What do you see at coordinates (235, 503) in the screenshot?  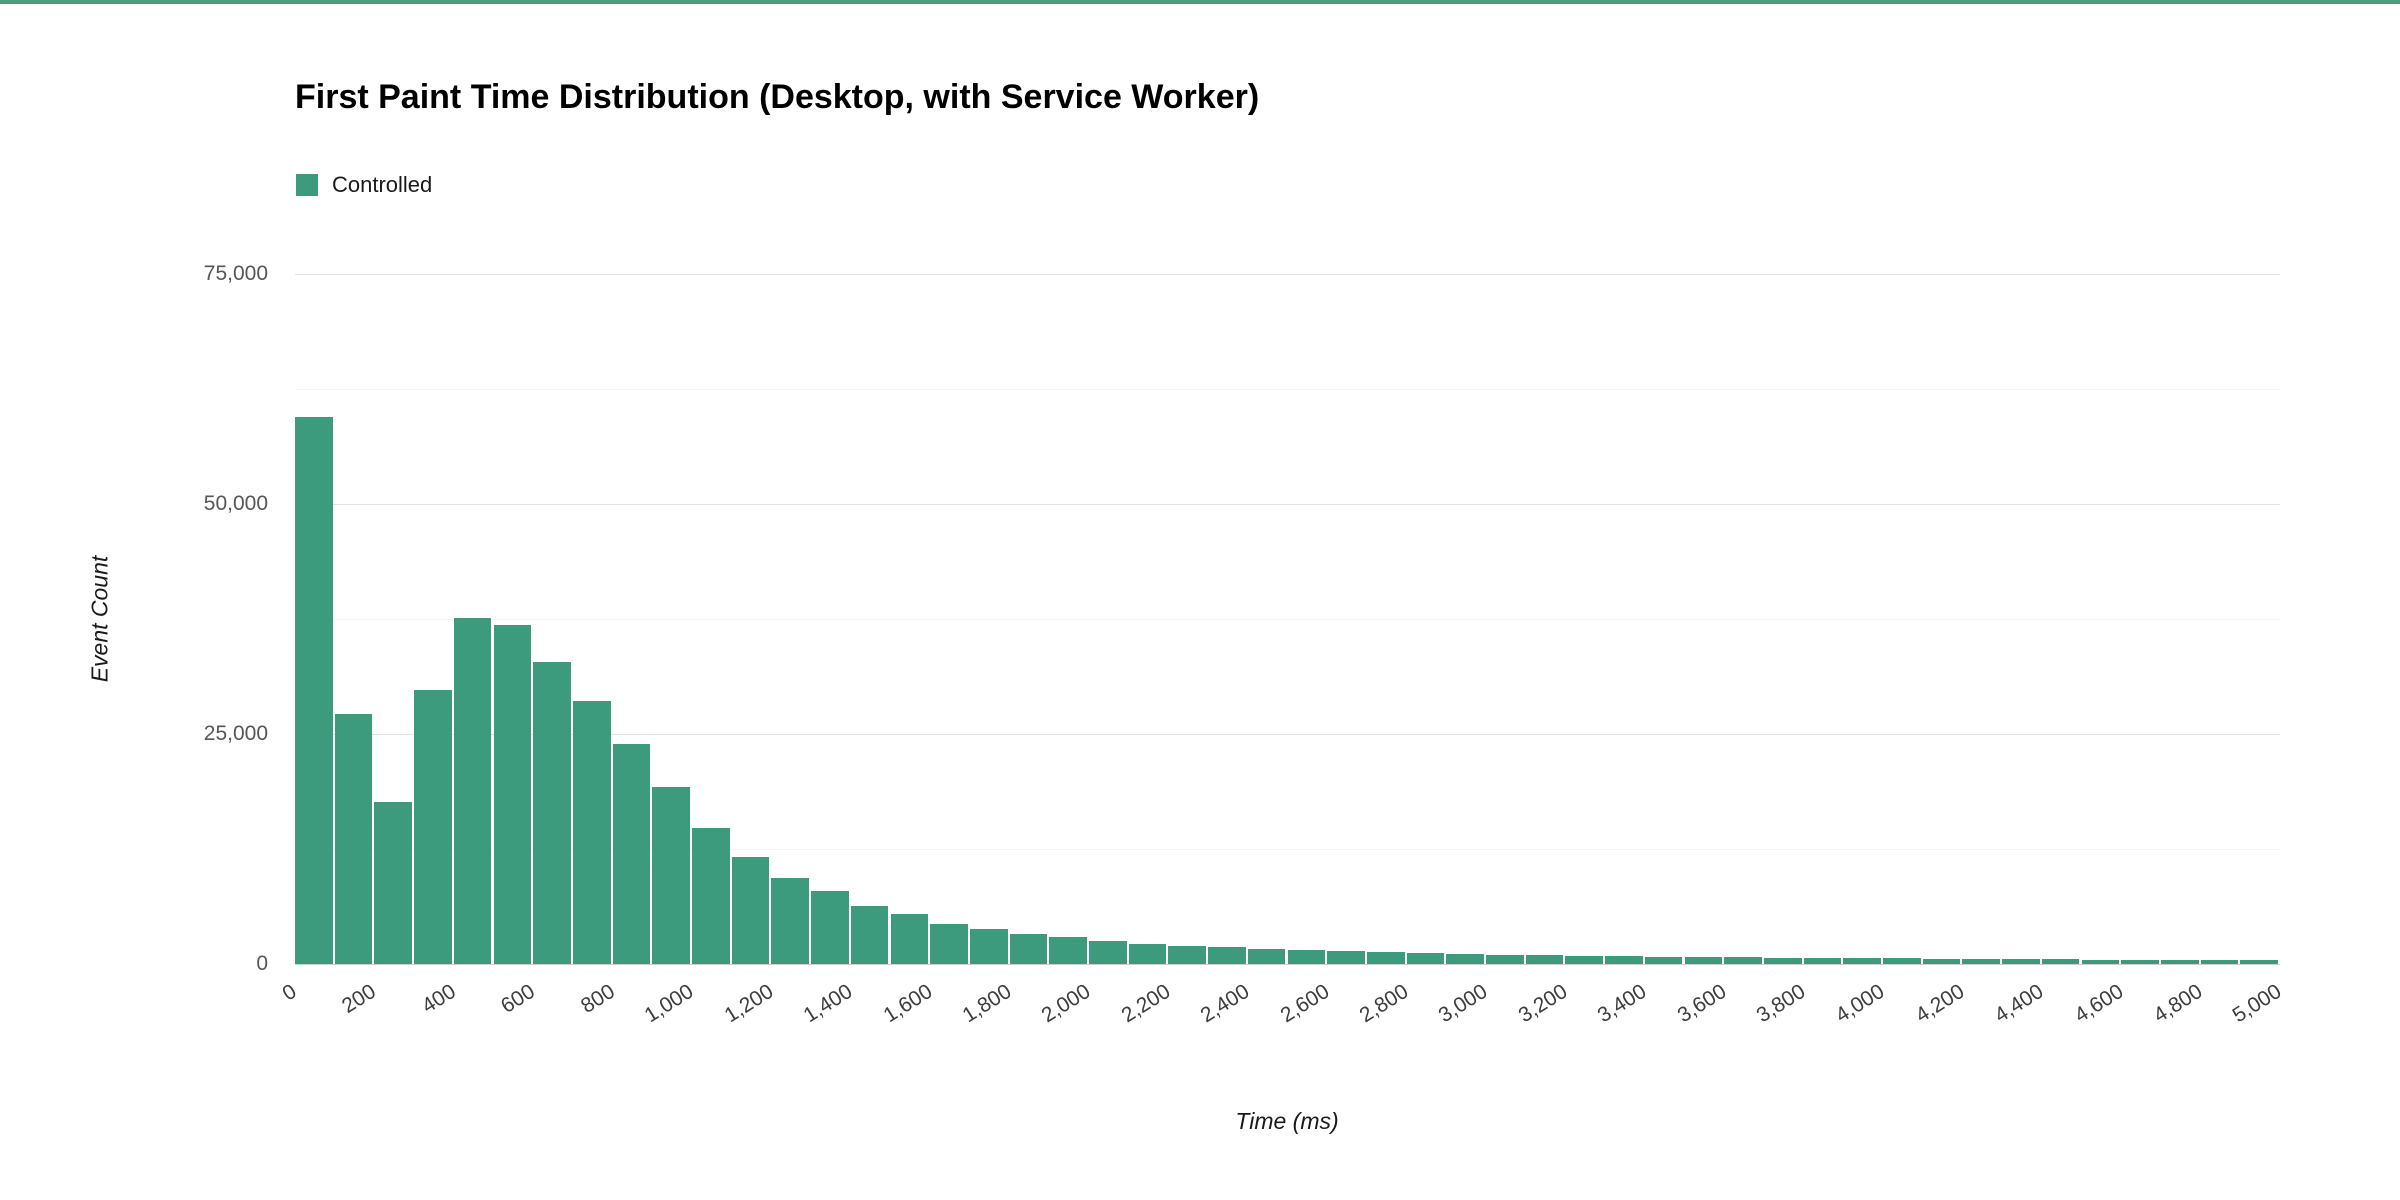 I see `y-tick-label: 50,000` at bounding box center [235, 503].